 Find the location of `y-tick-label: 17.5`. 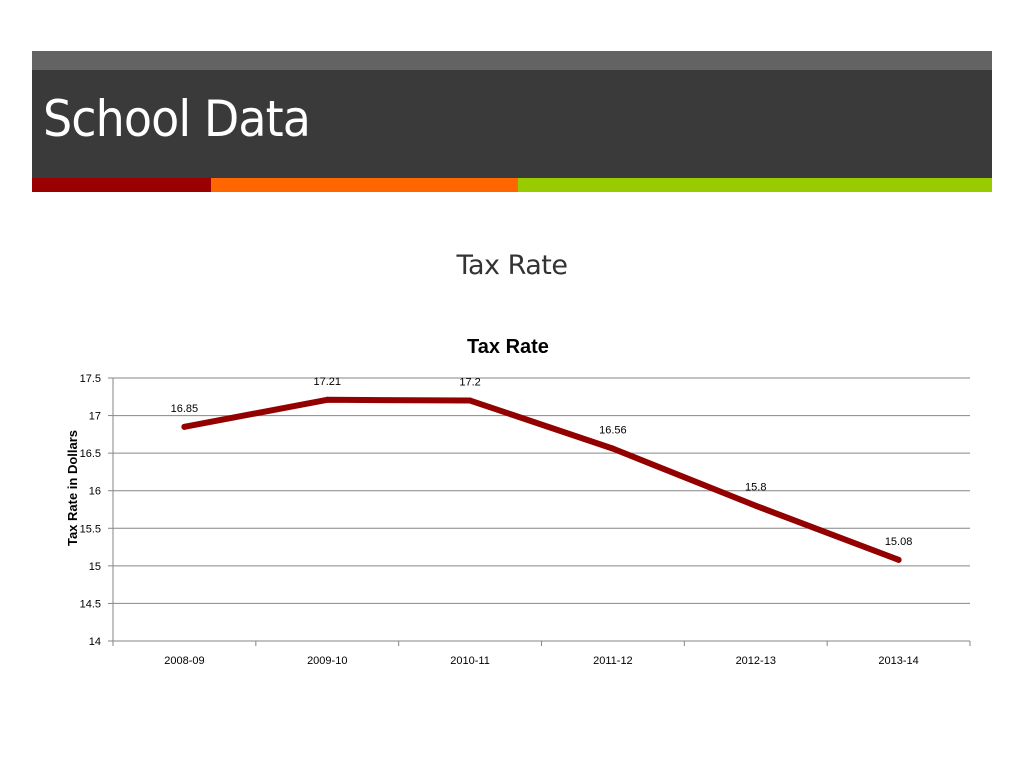

y-tick-label: 17.5 is located at coordinates (90, 379).